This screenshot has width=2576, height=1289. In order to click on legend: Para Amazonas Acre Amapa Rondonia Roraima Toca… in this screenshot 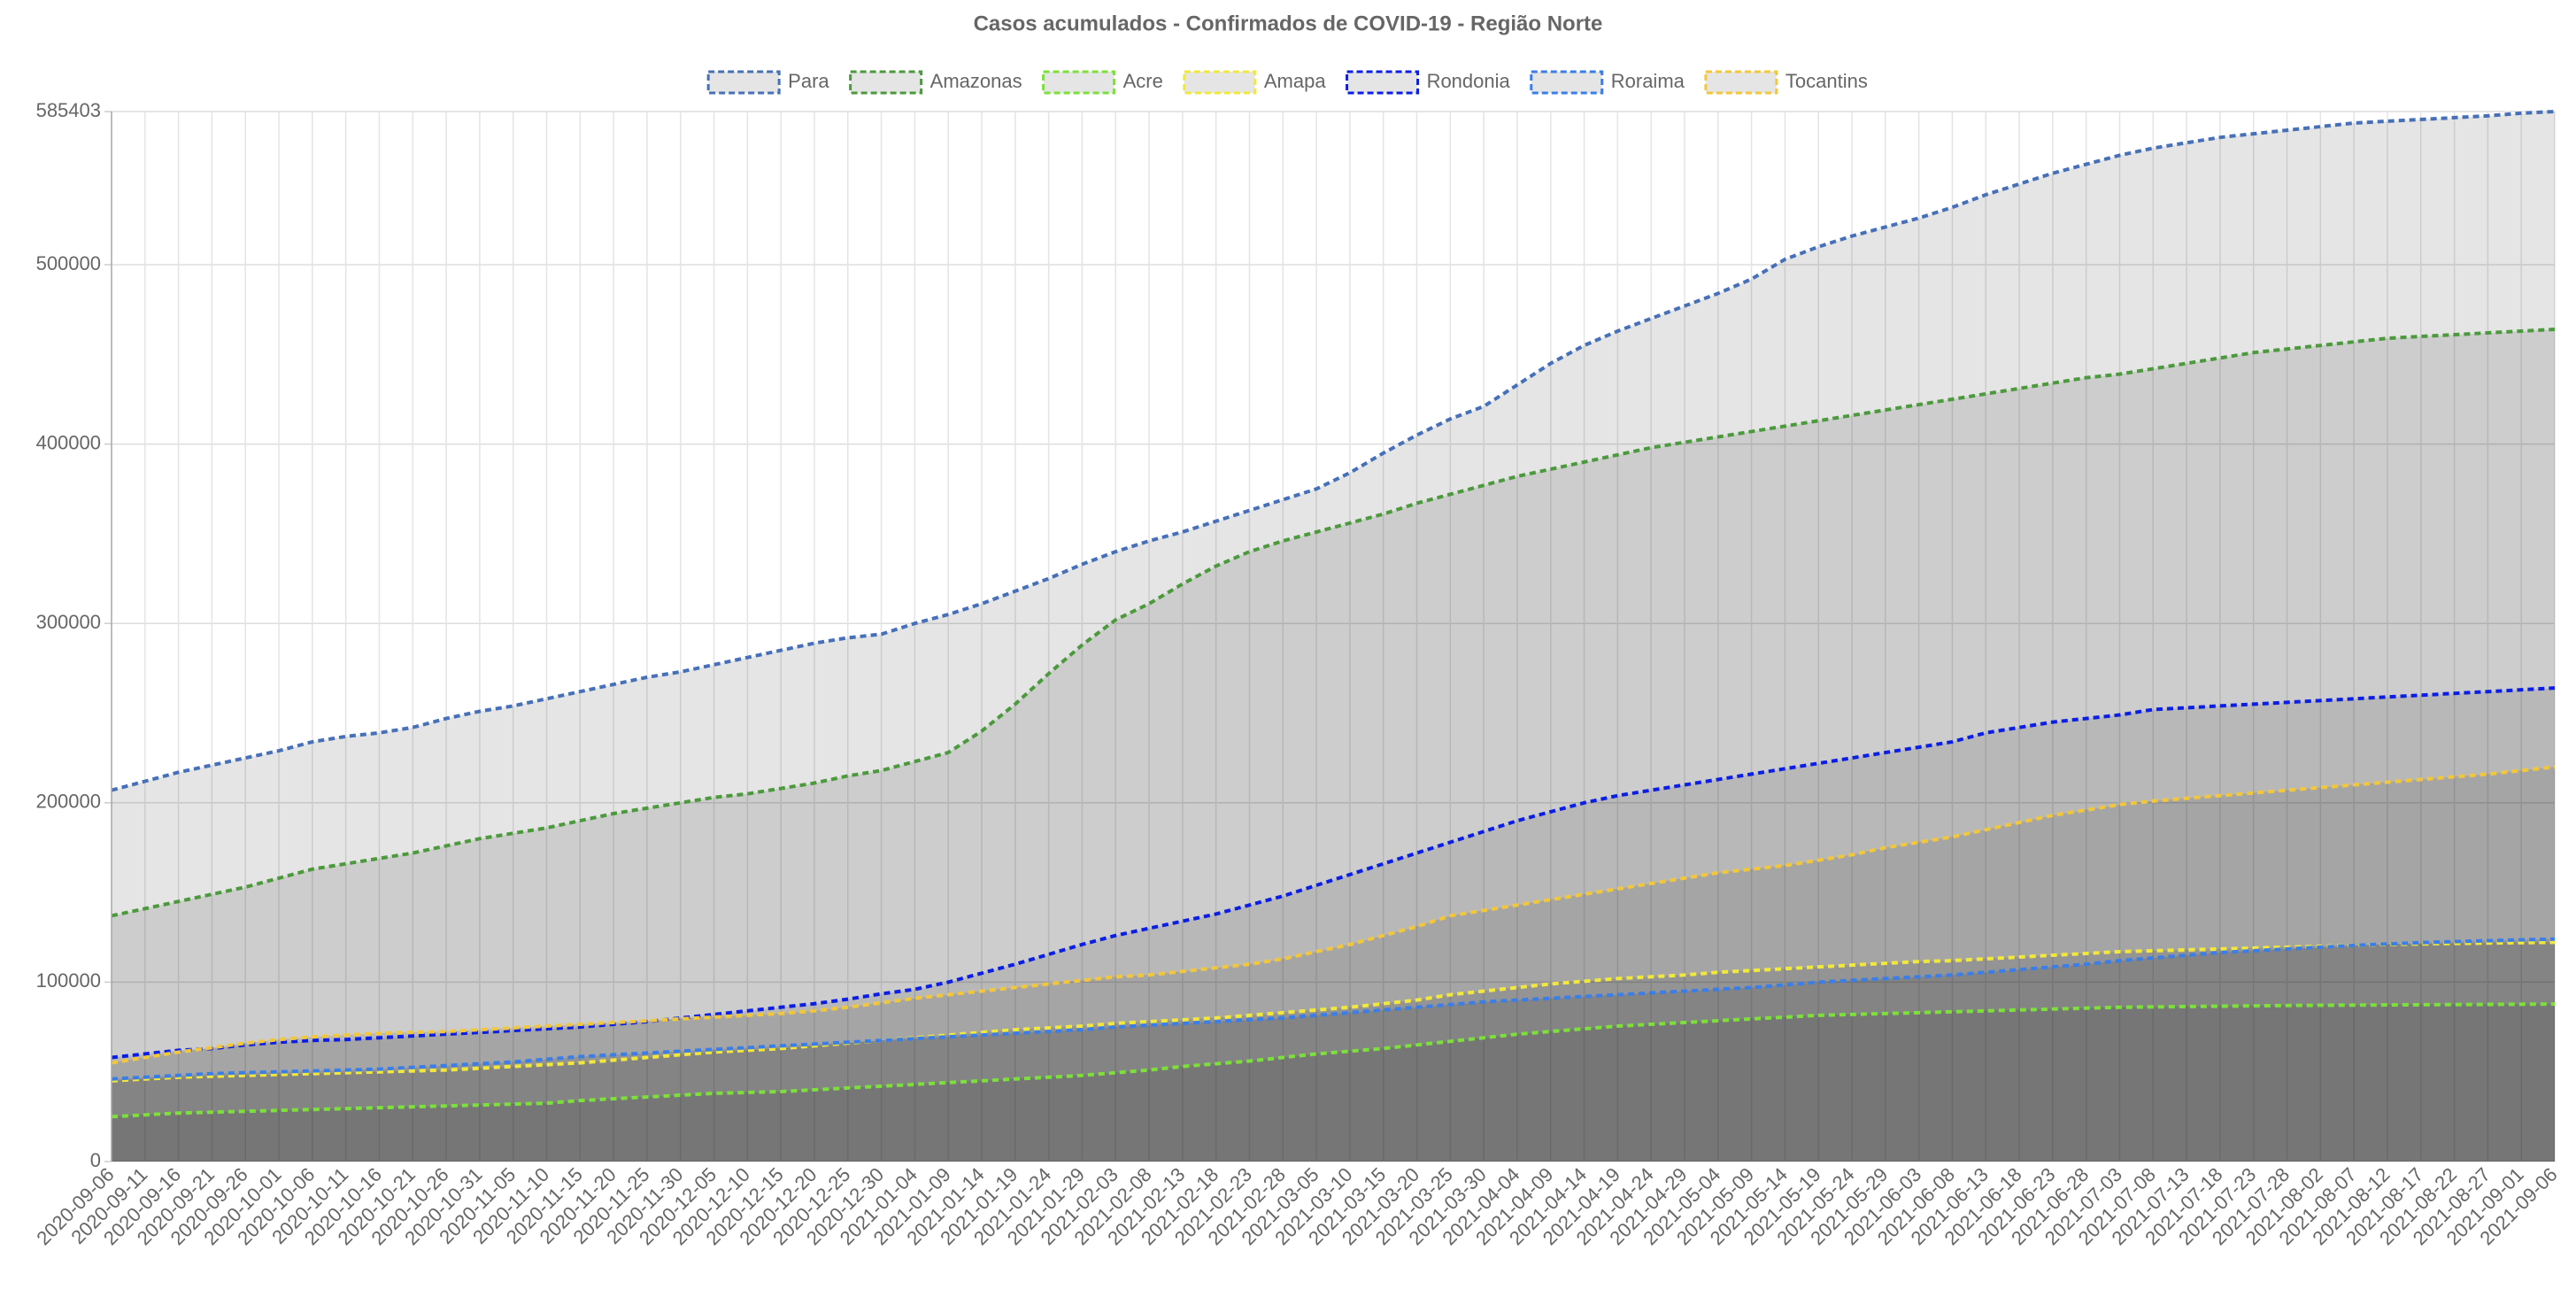, I will do `click(1287, 82)`.